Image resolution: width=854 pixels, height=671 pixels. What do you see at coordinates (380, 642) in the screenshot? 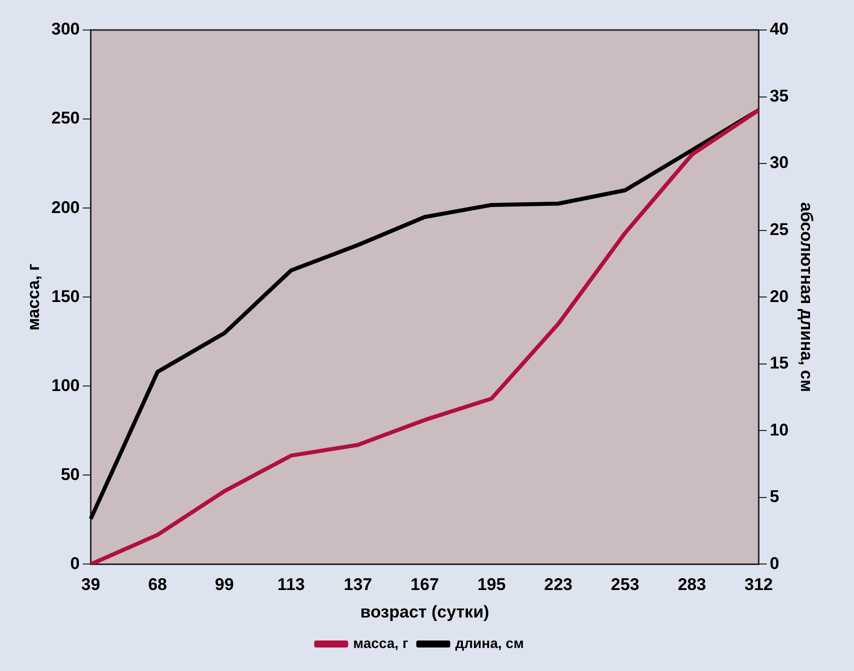
I see `legend-label: масса, г` at bounding box center [380, 642].